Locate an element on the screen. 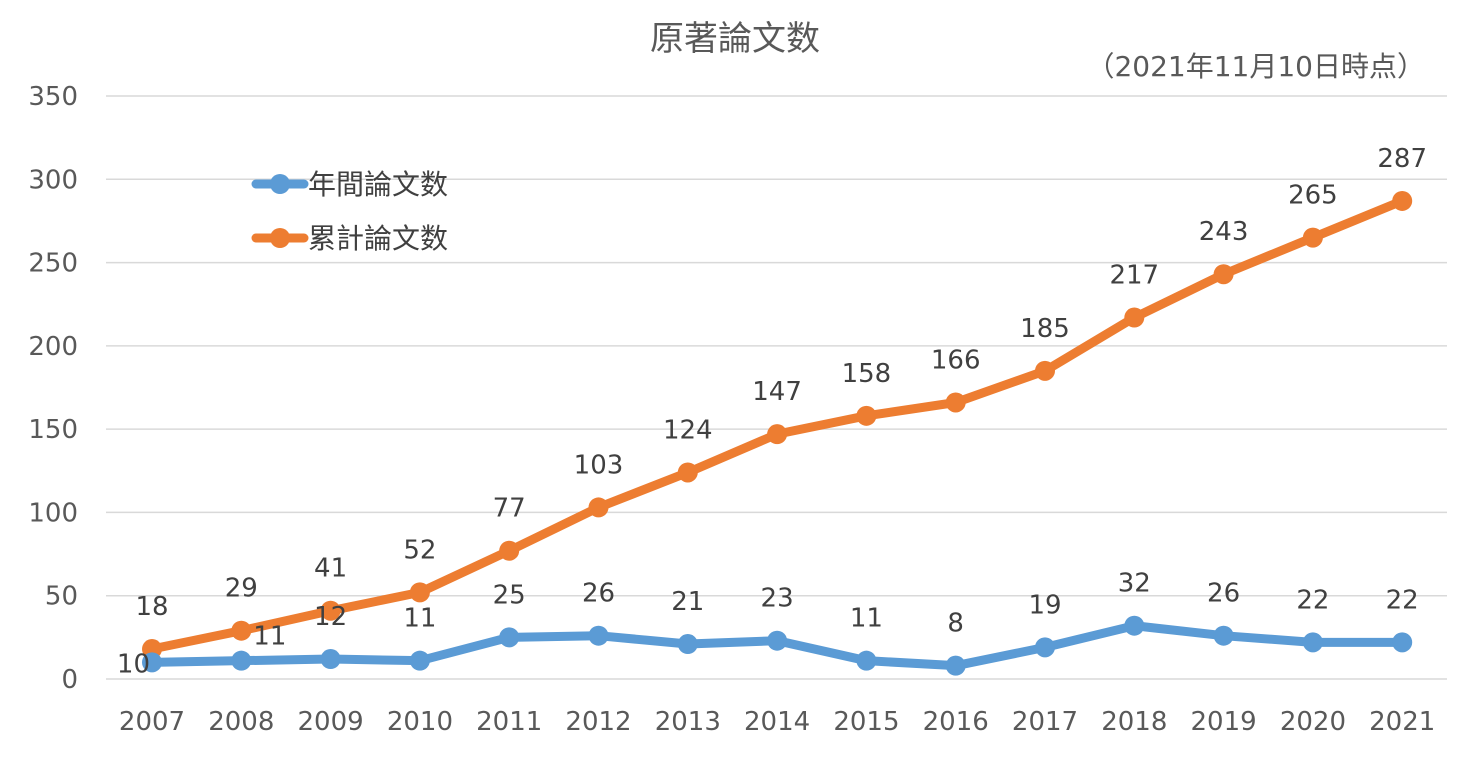 The width and height of the screenshot is (1479, 767). x-tick-label: 2011 is located at coordinates (509, 722).